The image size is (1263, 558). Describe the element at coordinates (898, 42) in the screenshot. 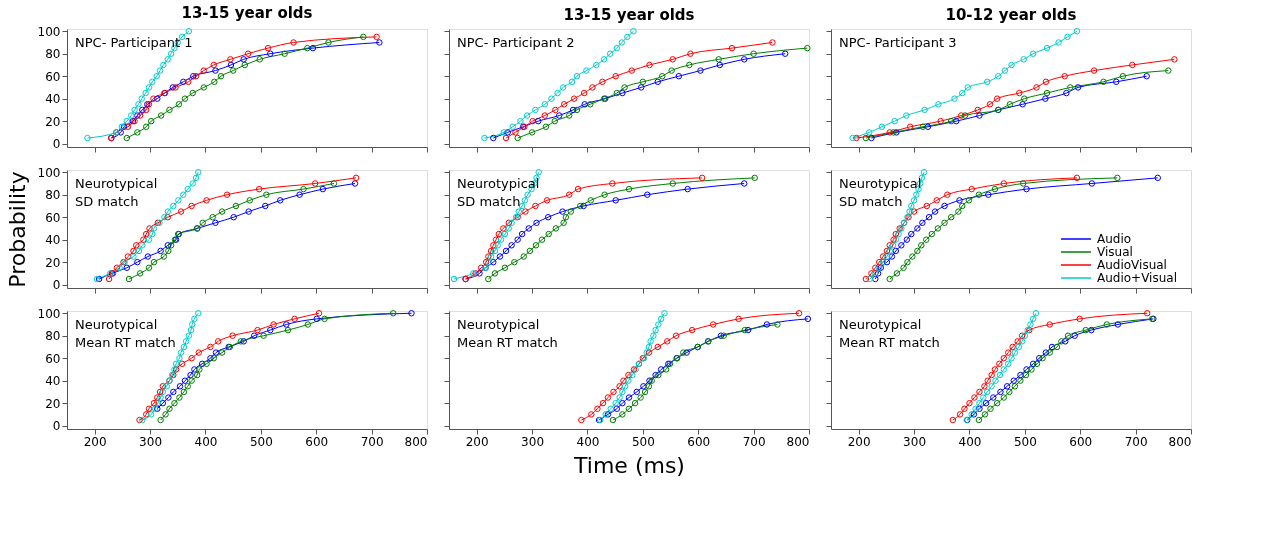

I see `annotation: NPC- Participant 3` at that location.